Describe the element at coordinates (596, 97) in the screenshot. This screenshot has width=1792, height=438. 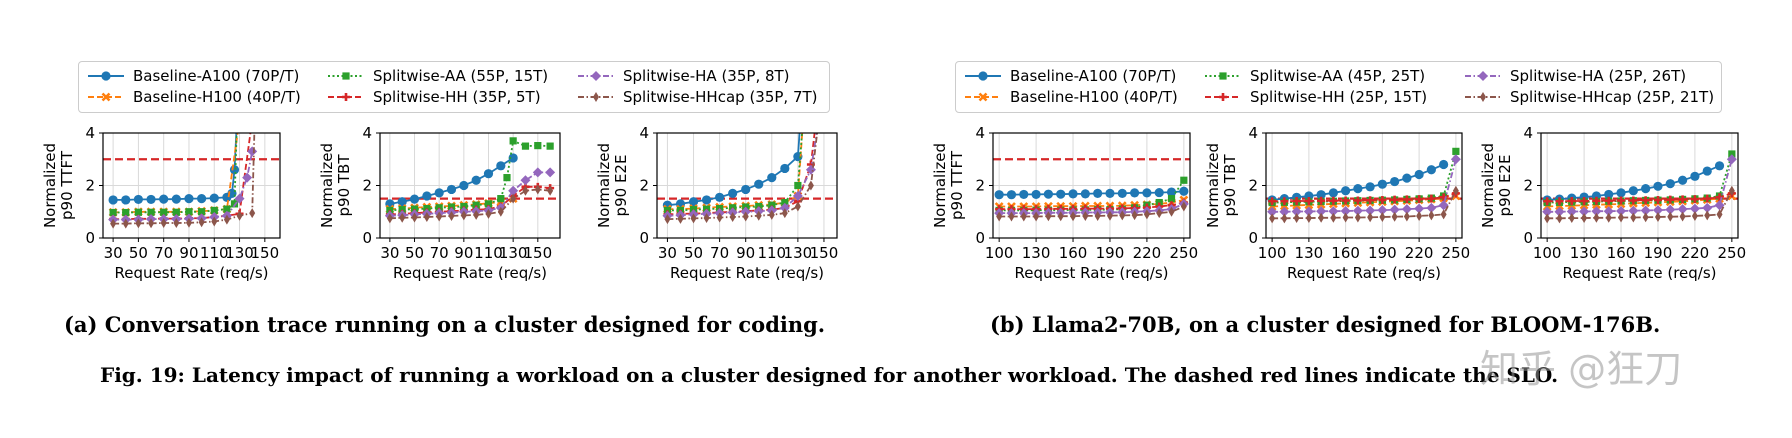
I see `legend-swatch-marker` at that location.